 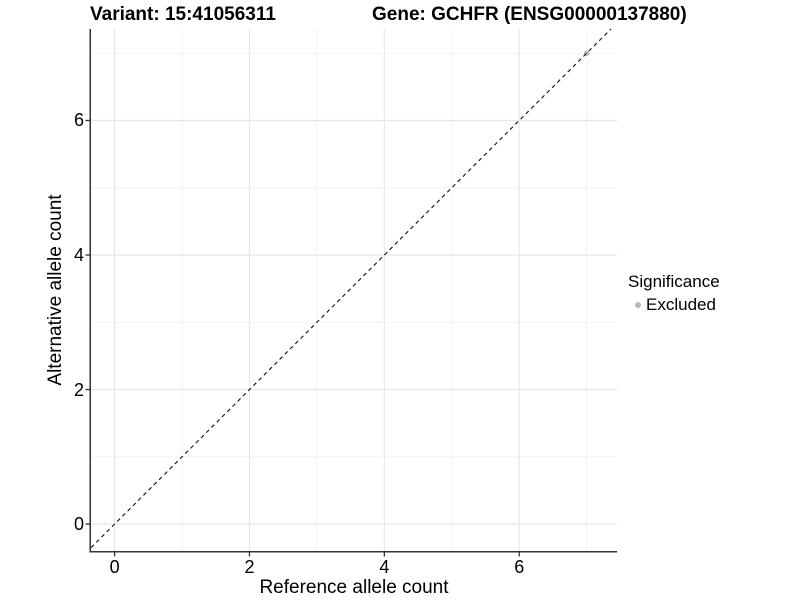 What do you see at coordinates (384, 567) in the screenshot?
I see `x-tick-label: 4` at bounding box center [384, 567].